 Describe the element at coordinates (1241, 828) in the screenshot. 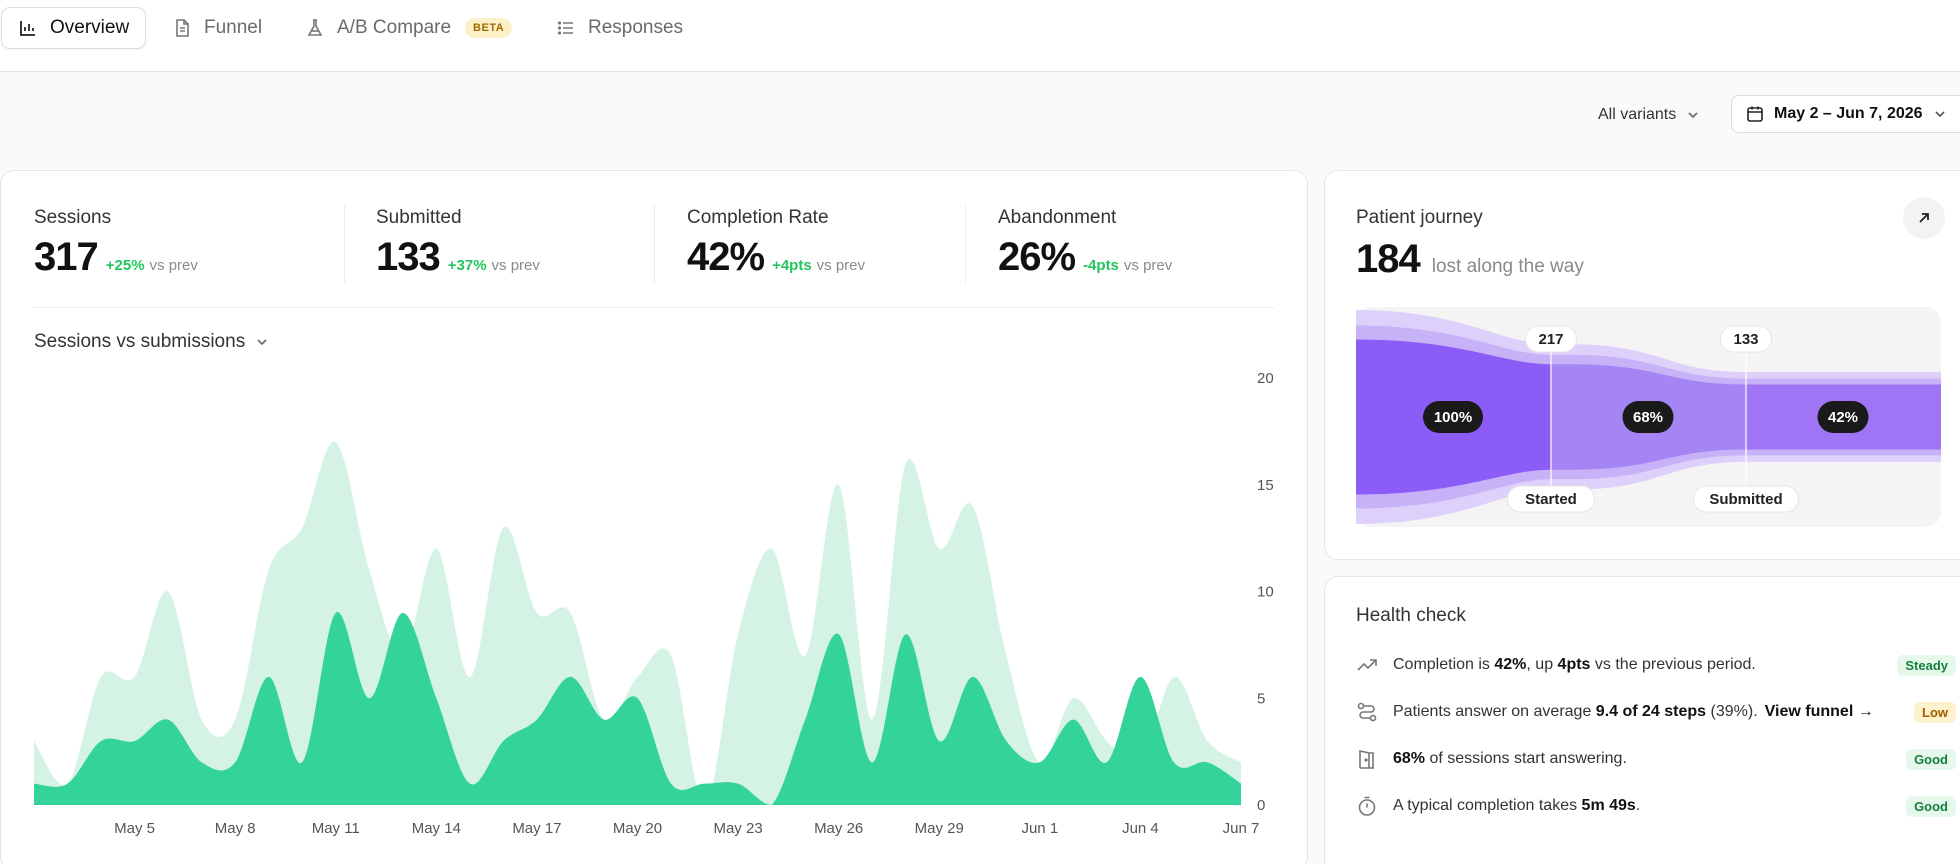

I see `x-tick-label: Jun 7` at that location.